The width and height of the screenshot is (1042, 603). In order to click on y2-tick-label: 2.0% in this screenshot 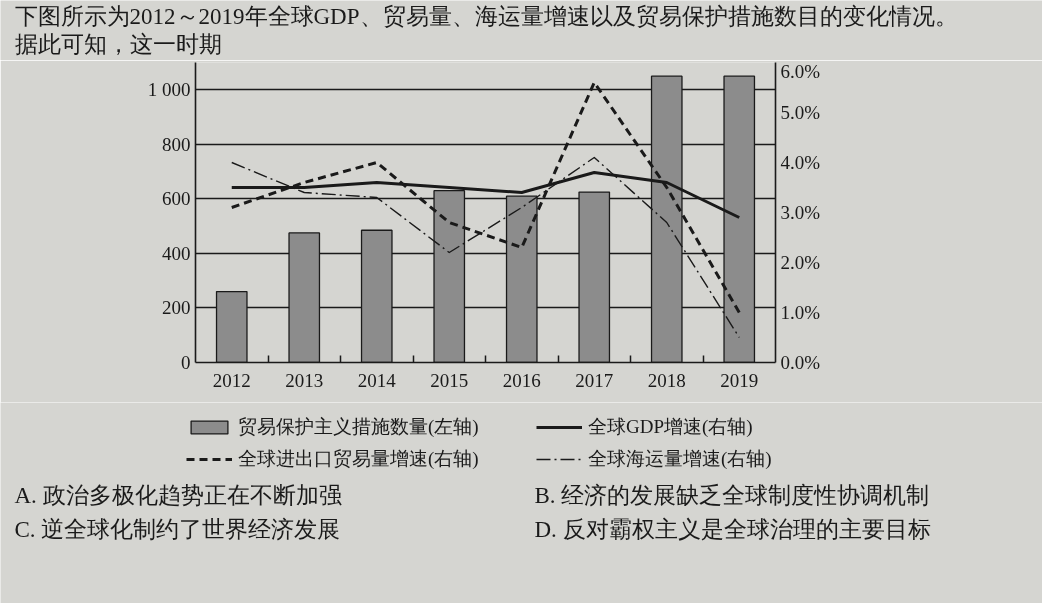, I will do `click(800, 262)`.